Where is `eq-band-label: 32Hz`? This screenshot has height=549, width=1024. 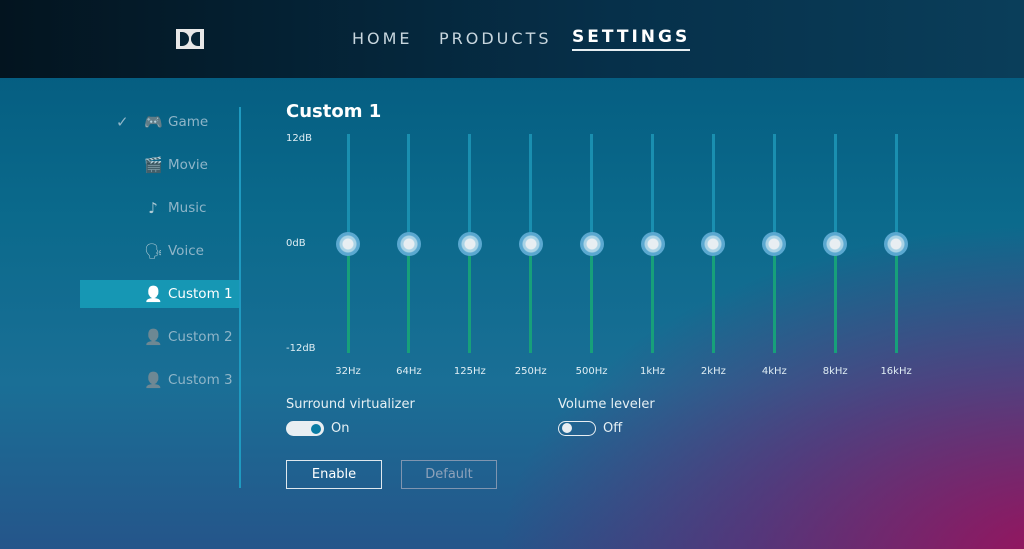
eq-band-label: 32Hz is located at coordinates (348, 371).